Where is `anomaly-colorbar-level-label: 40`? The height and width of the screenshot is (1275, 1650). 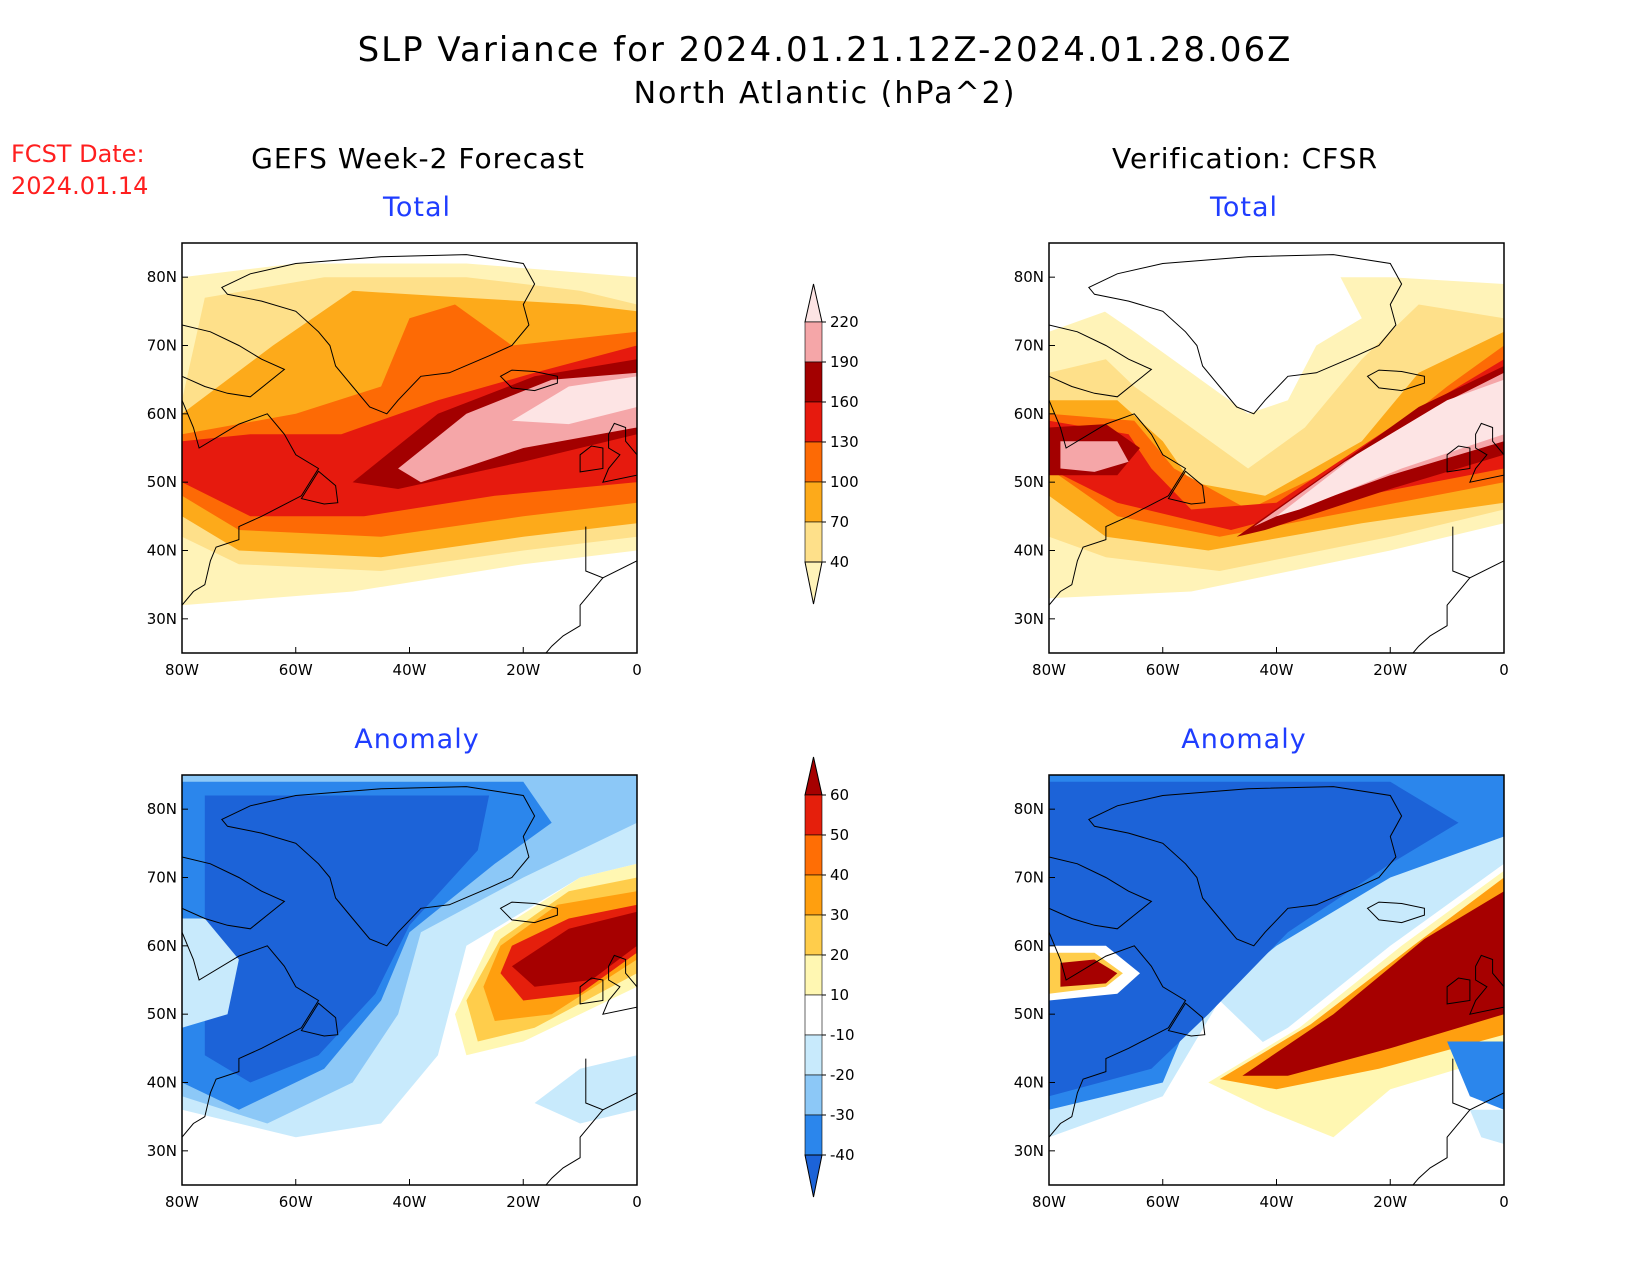 anomaly-colorbar-level-label: 40 is located at coordinates (839, 875).